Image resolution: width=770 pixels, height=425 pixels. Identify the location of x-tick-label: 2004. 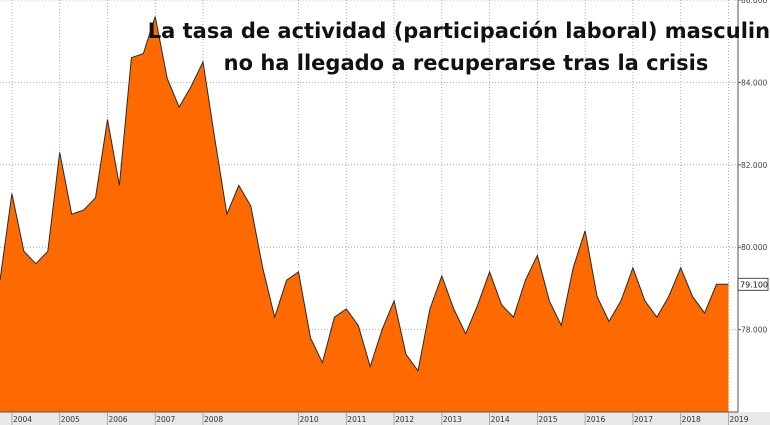
(22, 419).